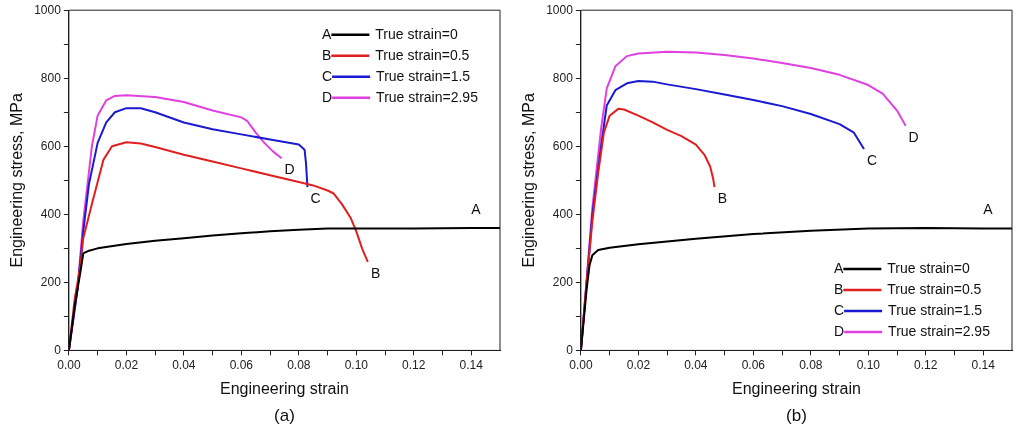  I want to click on text: (a), so click(284, 416).